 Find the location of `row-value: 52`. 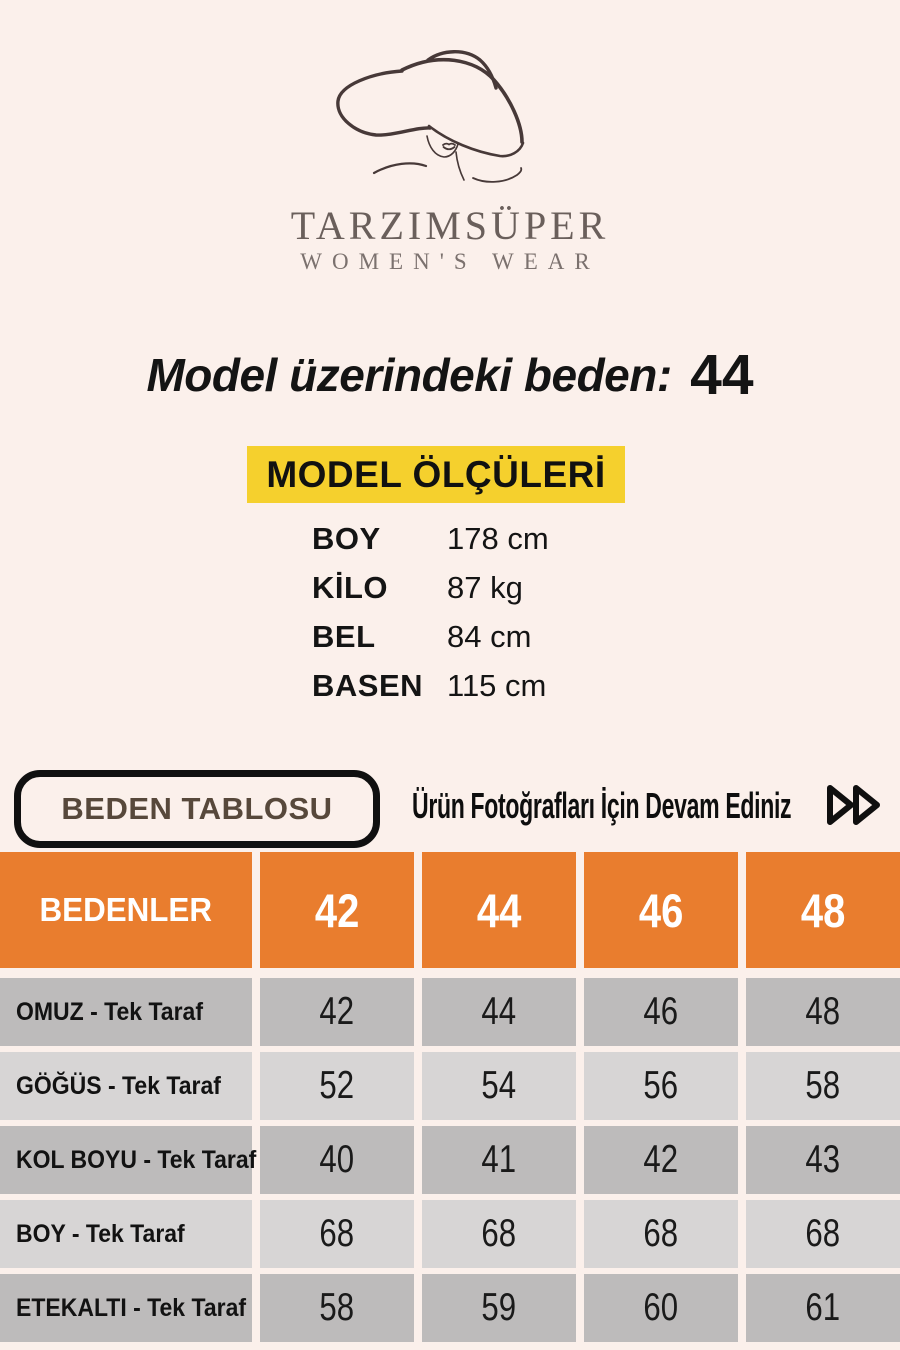

row-value: 52 is located at coordinates (337, 1085).